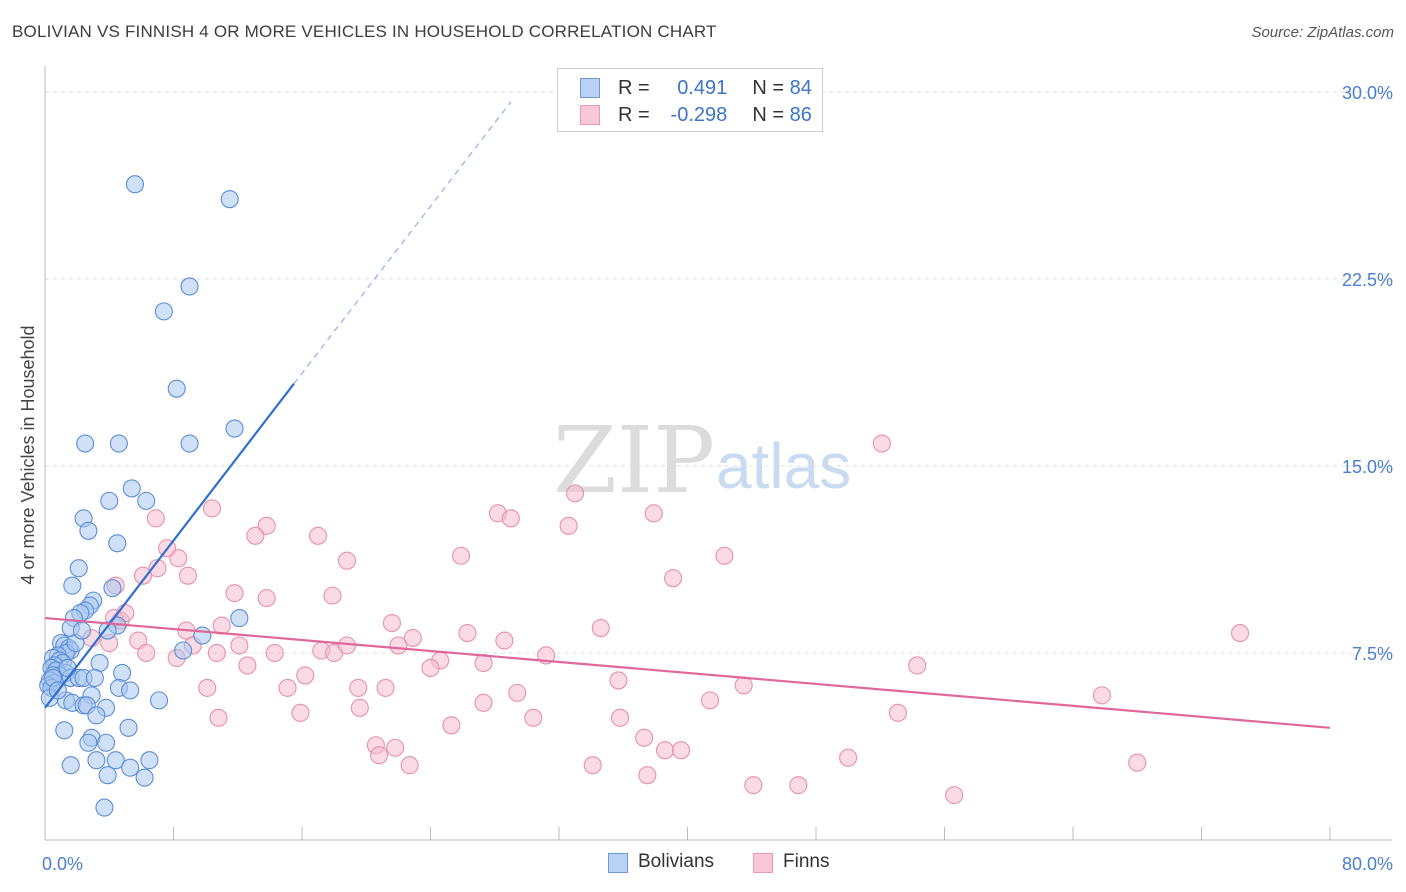 The width and height of the screenshot is (1406, 892). What do you see at coordinates (763, 863) in the screenshot?
I see `bottom-legend-swatch-pink` at bounding box center [763, 863].